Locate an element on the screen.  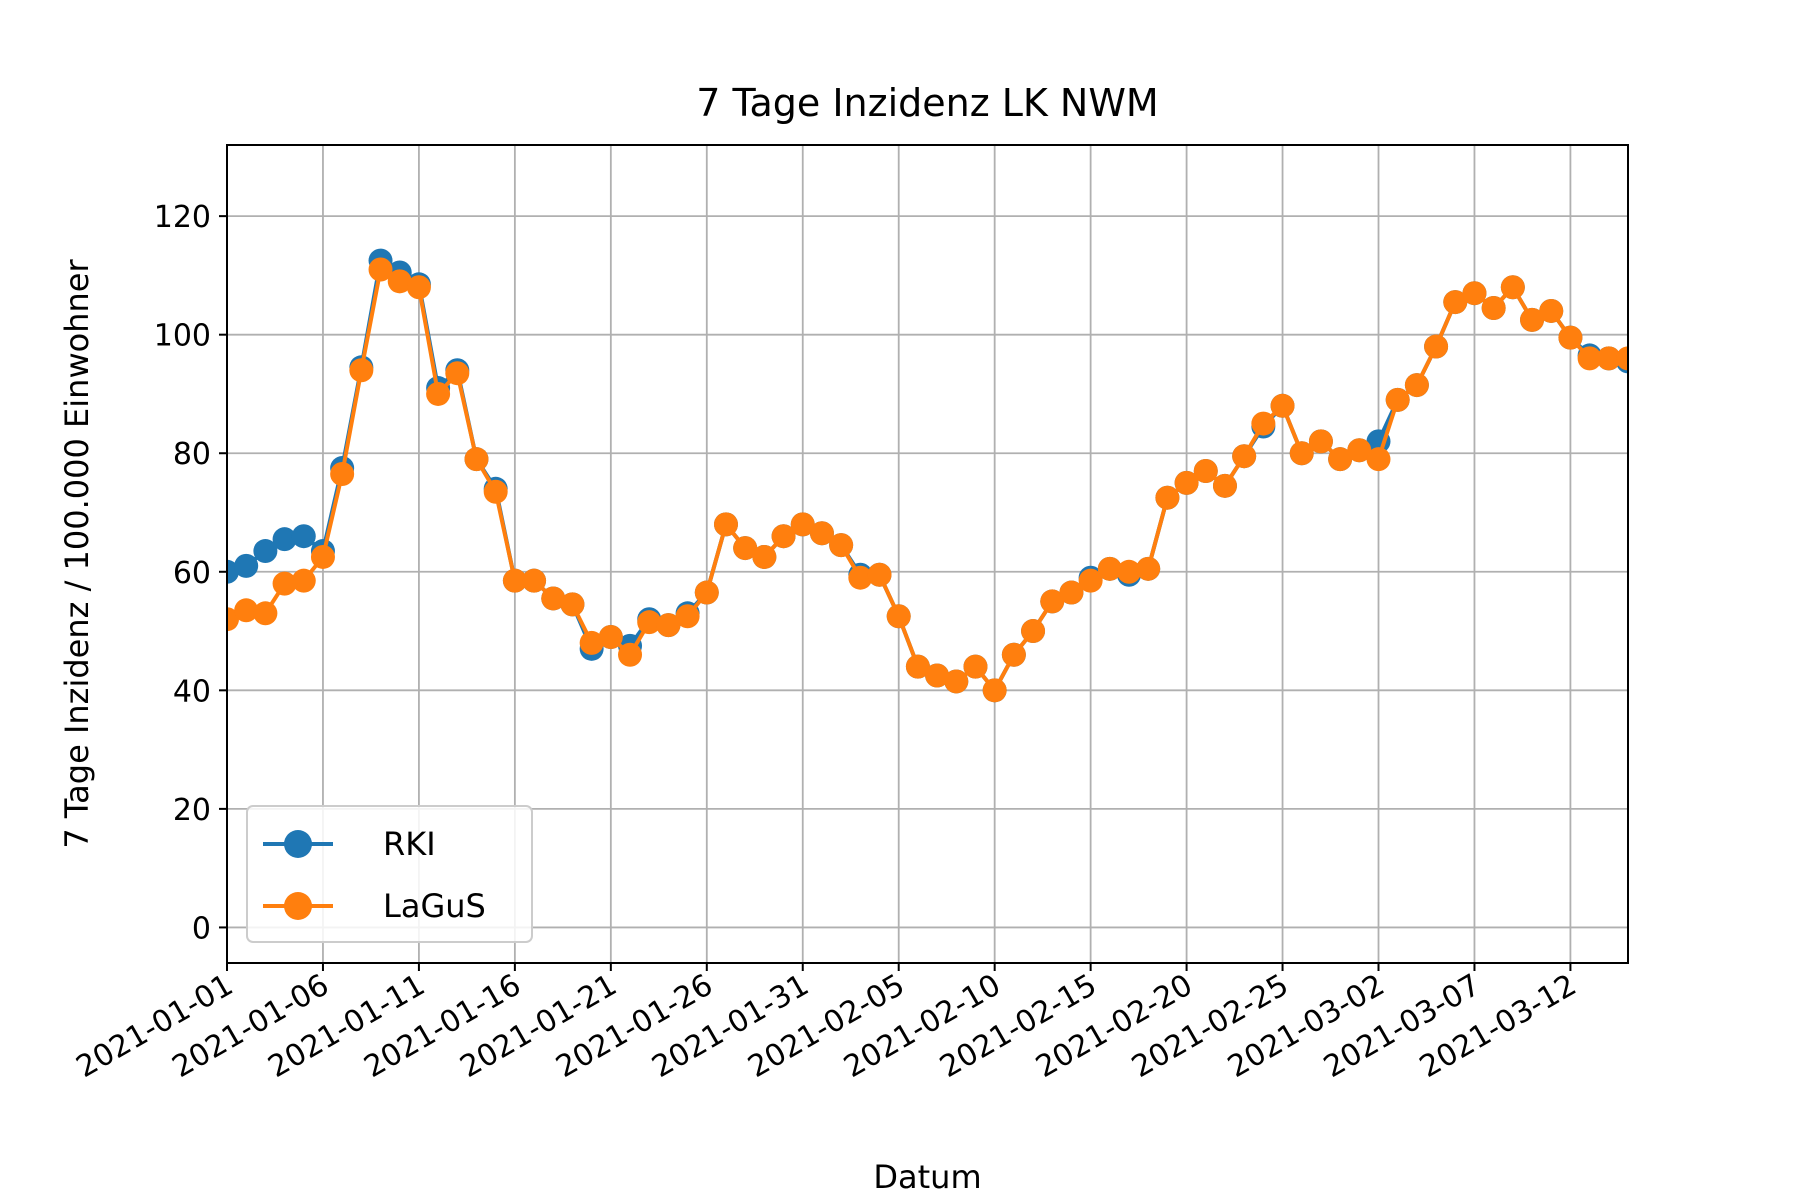
y-tick-label: 20 is located at coordinates (192, 810).